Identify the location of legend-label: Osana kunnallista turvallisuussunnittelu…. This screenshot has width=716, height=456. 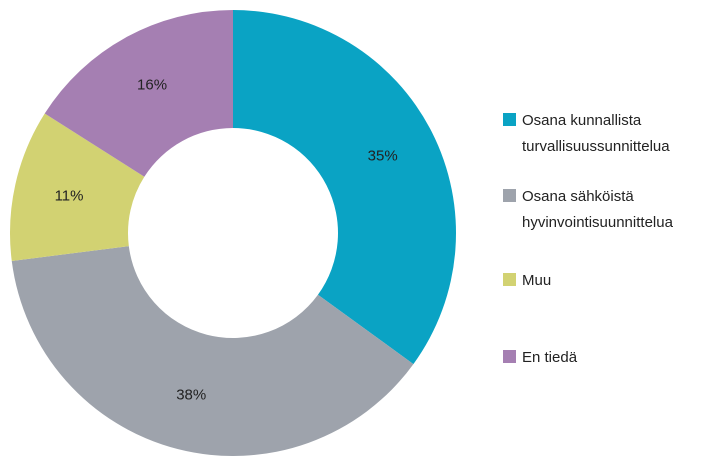
(596, 133).